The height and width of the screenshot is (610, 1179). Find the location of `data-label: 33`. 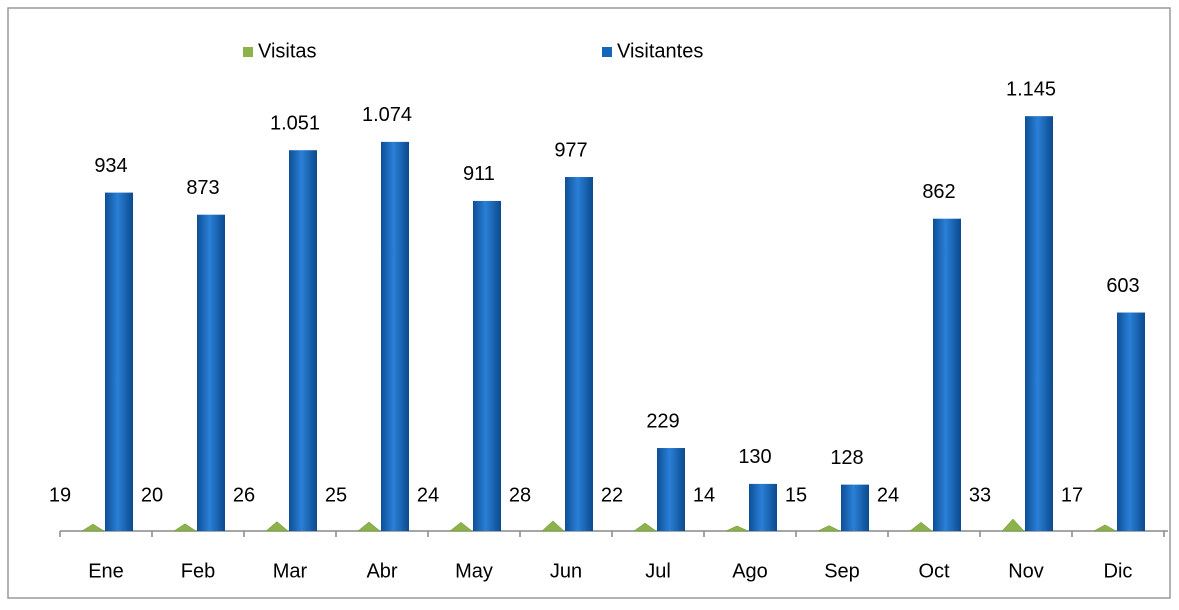

data-label: 33 is located at coordinates (980, 495).